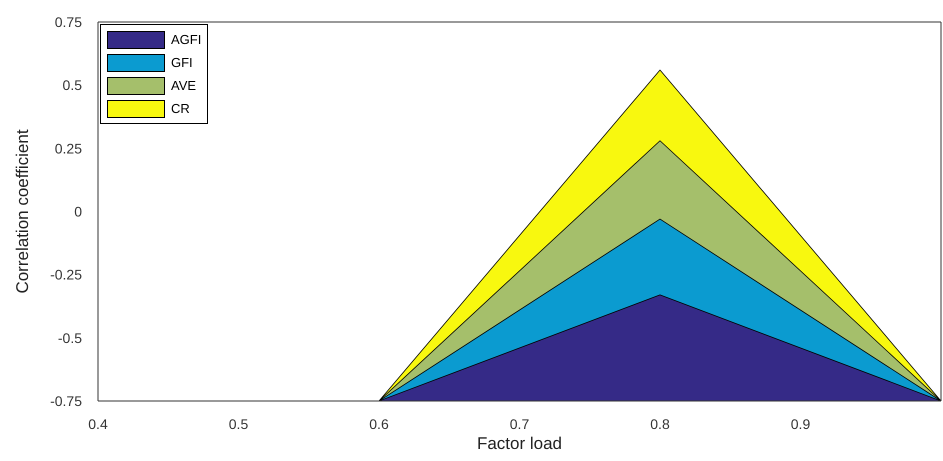 The height and width of the screenshot is (461, 943). What do you see at coordinates (68, 148) in the screenshot?
I see `y-tick-label: 0.25` at bounding box center [68, 148].